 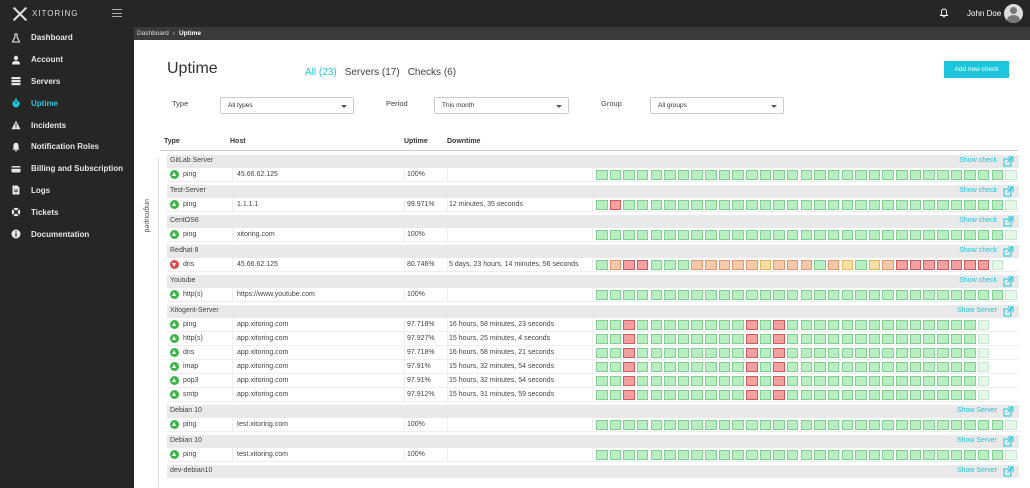 What do you see at coordinates (976, 410) in the screenshot?
I see `show-link: Show Server` at bounding box center [976, 410].